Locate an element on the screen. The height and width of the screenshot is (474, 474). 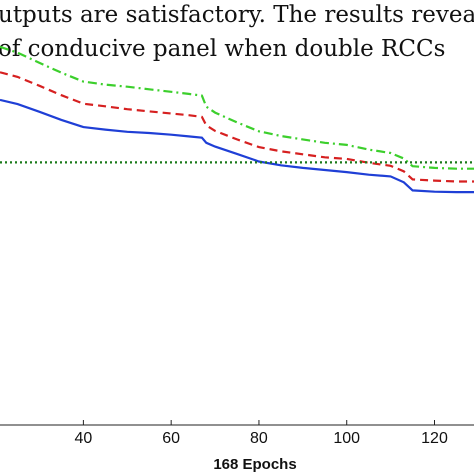
caption-line-2: of conducive panel when double RCCs is located at coordinates (223, 49).